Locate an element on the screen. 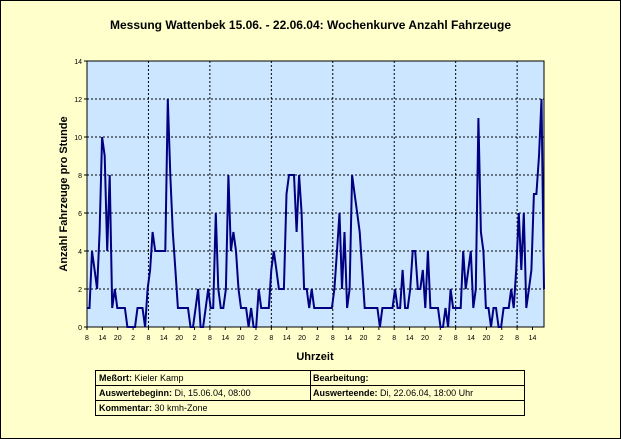  x-axis-label: Uhrzeit is located at coordinates (315, 357).